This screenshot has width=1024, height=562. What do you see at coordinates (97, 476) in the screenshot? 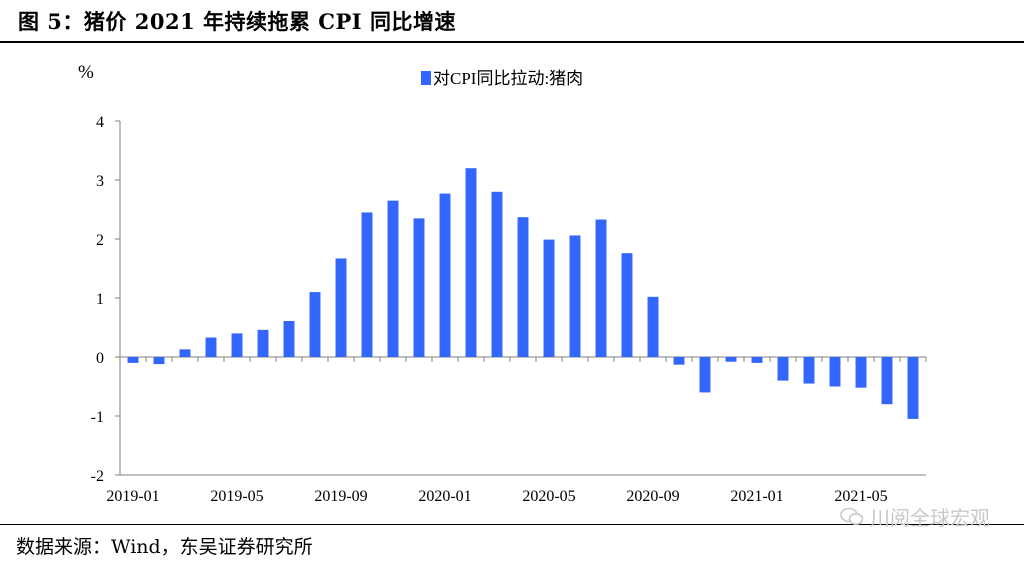
I see `y-tick-label: -2` at bounding box center [97, 476].